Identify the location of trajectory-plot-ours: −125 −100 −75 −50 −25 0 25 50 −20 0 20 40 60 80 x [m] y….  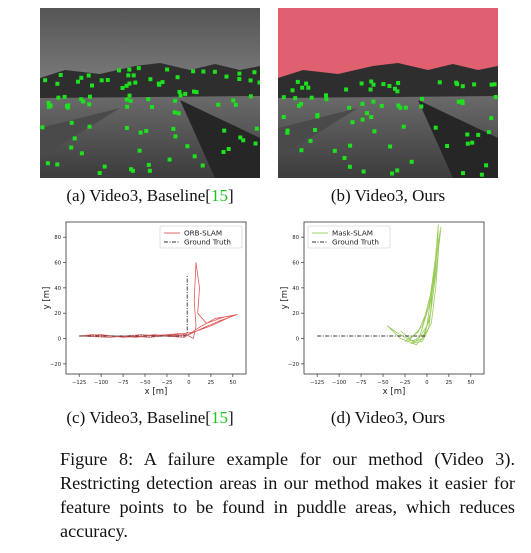
(388, 309).